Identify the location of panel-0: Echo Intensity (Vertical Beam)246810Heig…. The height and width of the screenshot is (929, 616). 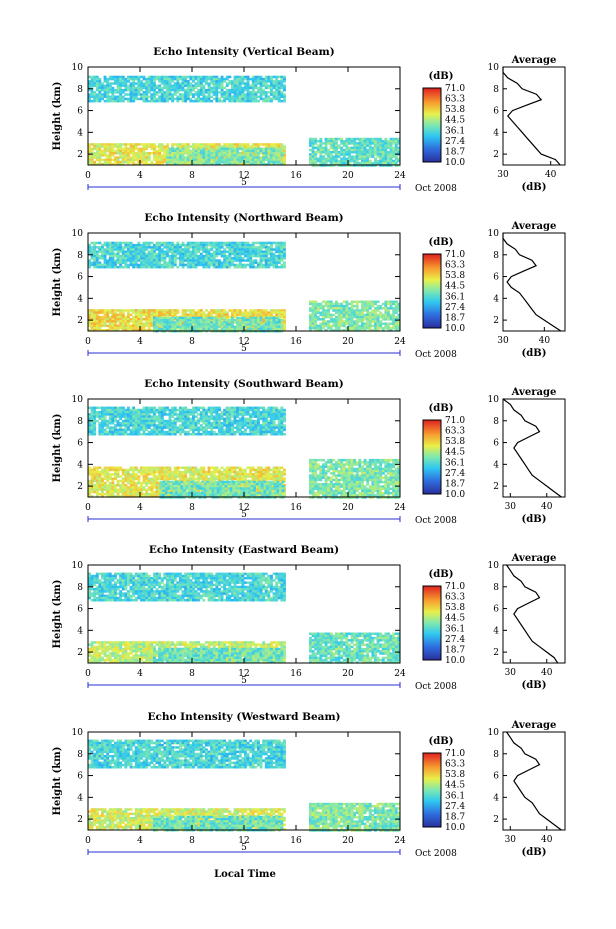
(309, 120).